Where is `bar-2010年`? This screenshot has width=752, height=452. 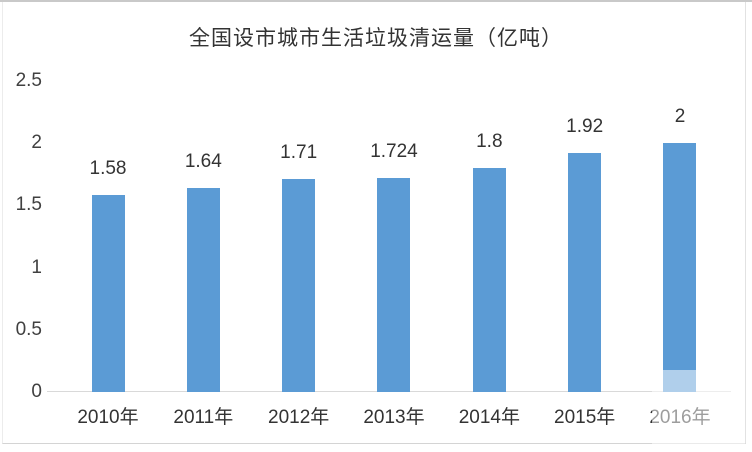 bar-2010年 is located at coordinates (108, 293).